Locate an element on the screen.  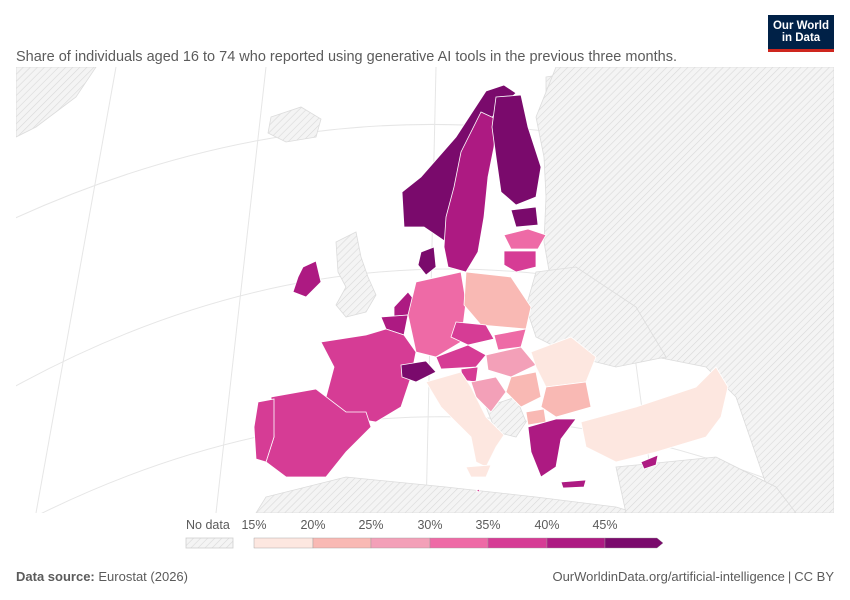
owid-logo: Our World in Data is located at coordinates (801, 33).